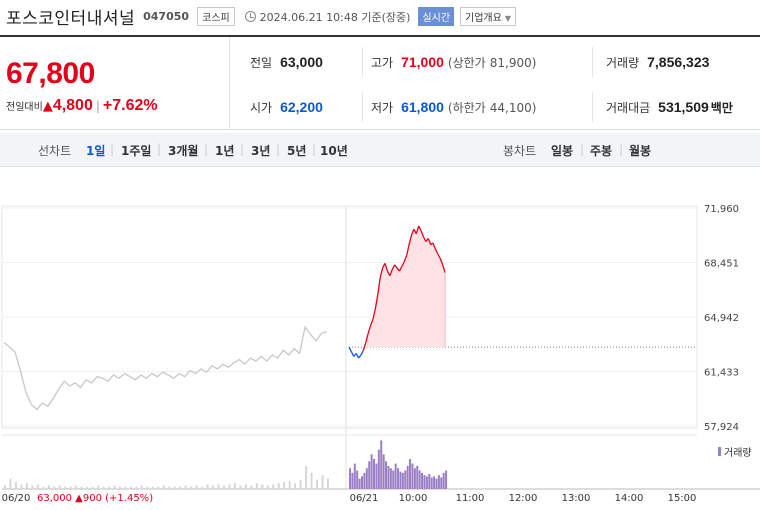 The width and height of the screenshot is (760, 510). I want to click on high-value: 71,000, so click(422, 62).